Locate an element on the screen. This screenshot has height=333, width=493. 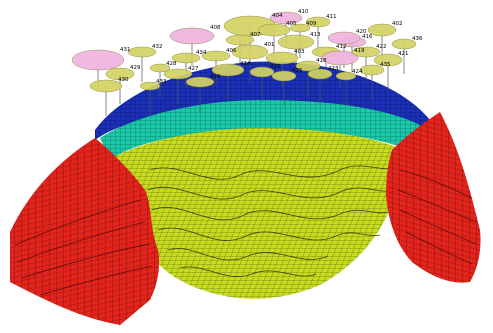
well-label: 413 is located at coordinates (315, 35).